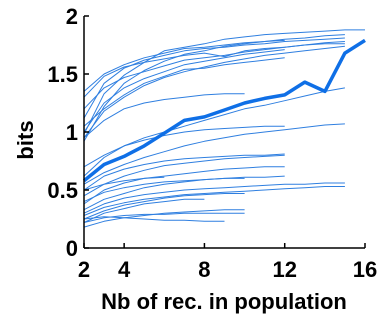 The width and height of the screenshot is (380, 320). What do you see at coordinates (124, 269) in the screenshot?
I see `x-tick-label-4: 4` at bounding box center [124, 269].